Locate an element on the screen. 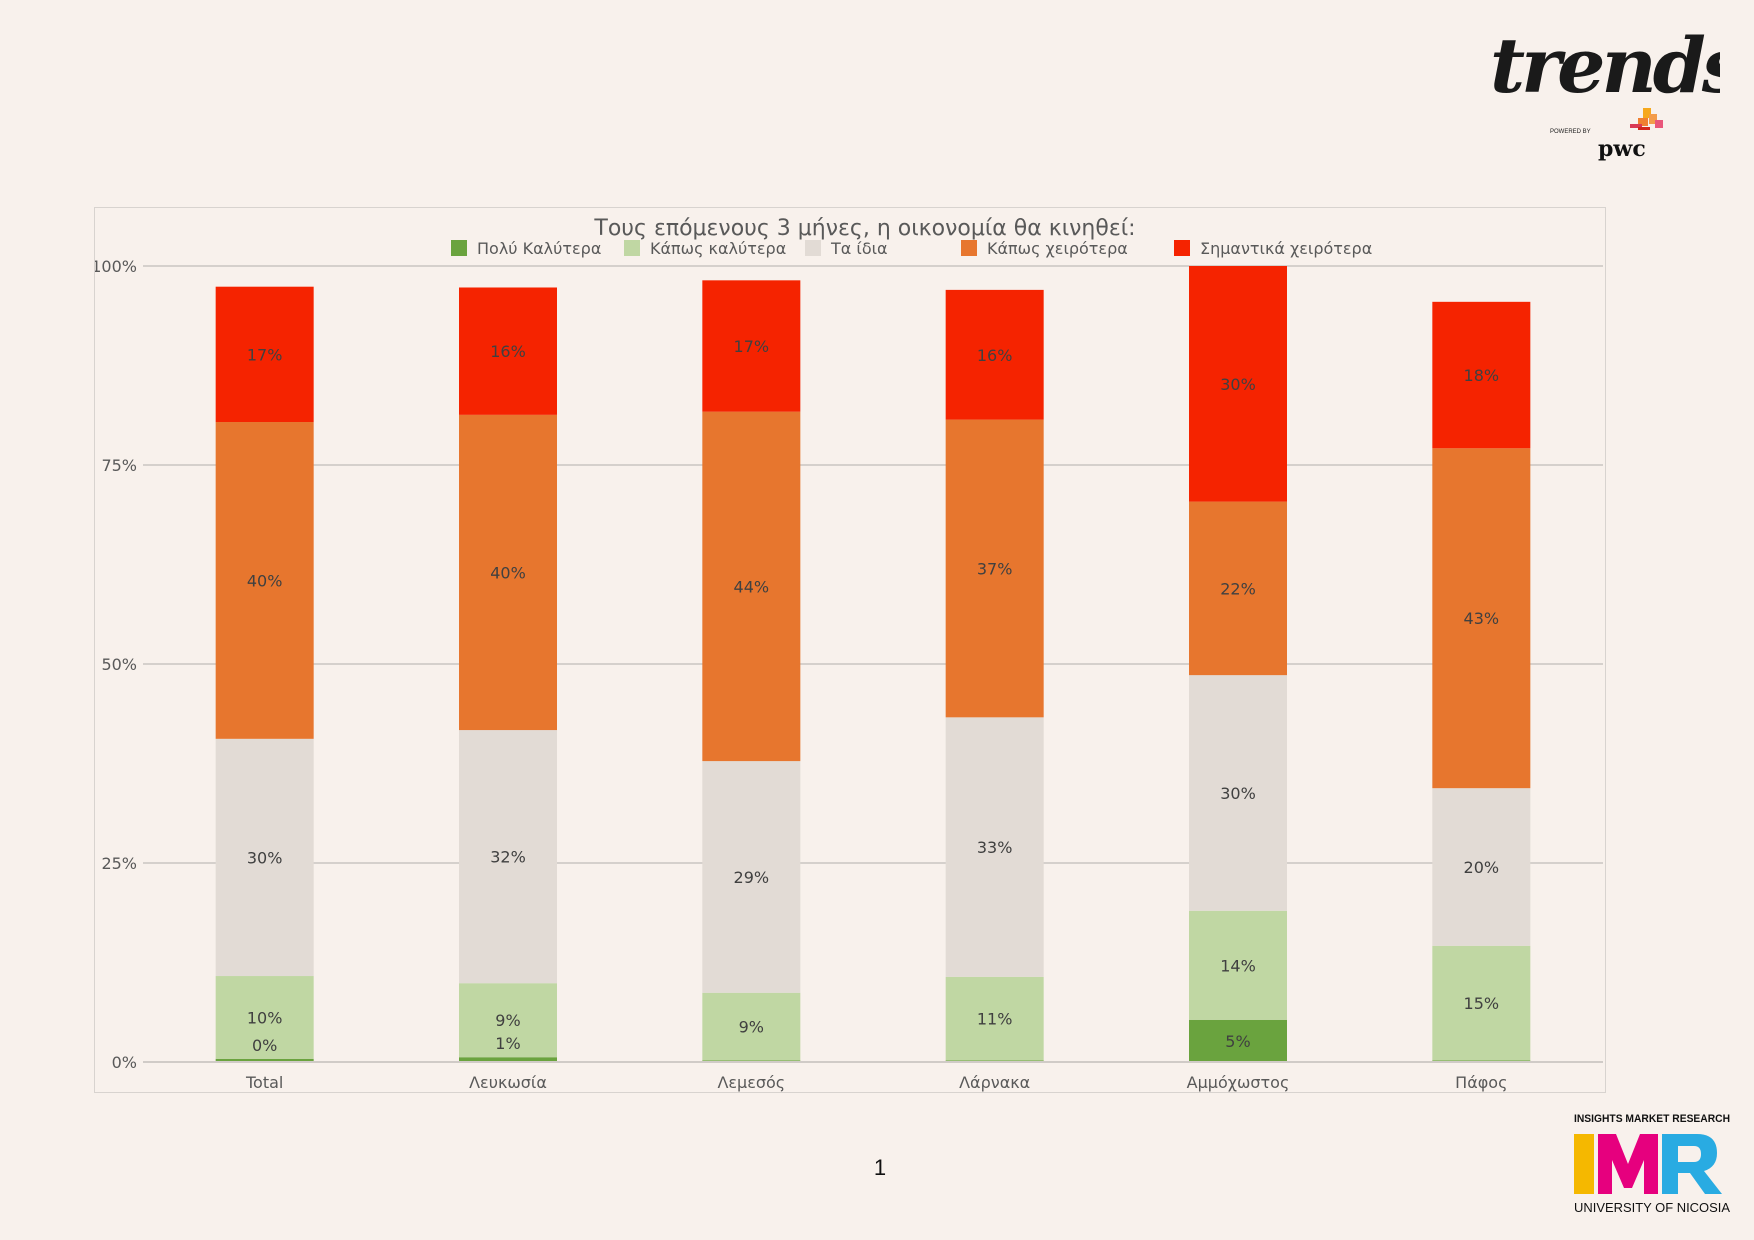 The width and height of the screenshot is (1754, 1240). x-tick-label: Πάφος is located at coordinates (1481, 1082).